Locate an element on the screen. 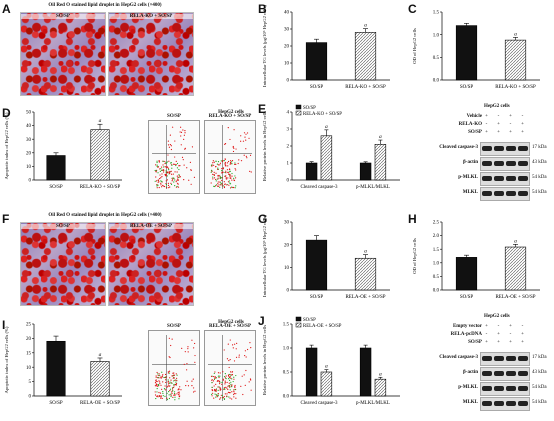 The height and width of the screenshot is (421, 554). y-tick-label: 40 is located at coordinates (287, 13).